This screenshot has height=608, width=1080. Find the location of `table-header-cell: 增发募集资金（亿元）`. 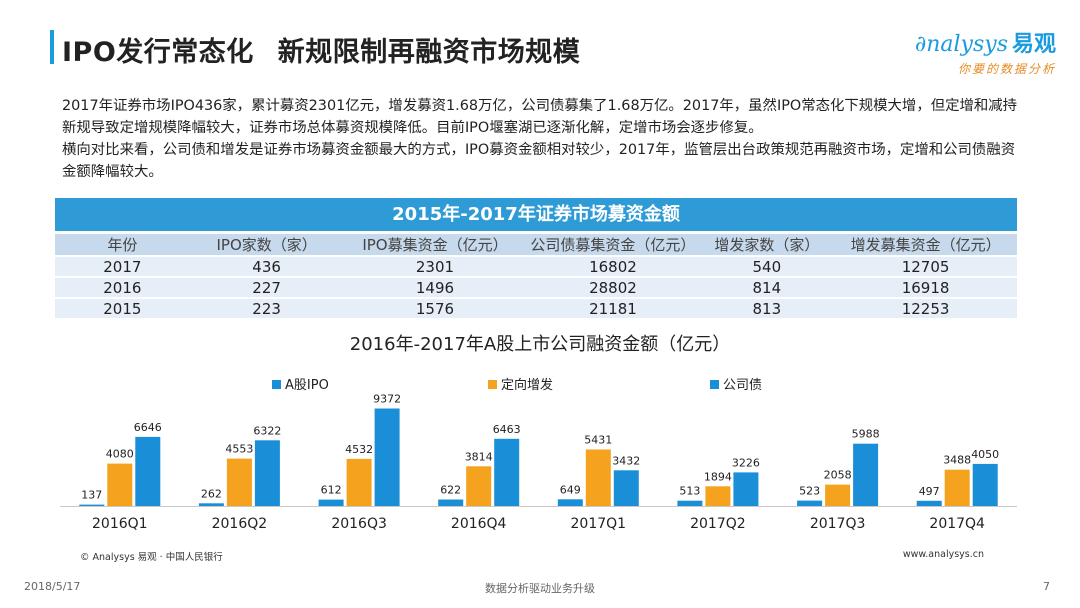

table-header-cell: 增发募集资金（亿元） is located at coordinates (925, 243).